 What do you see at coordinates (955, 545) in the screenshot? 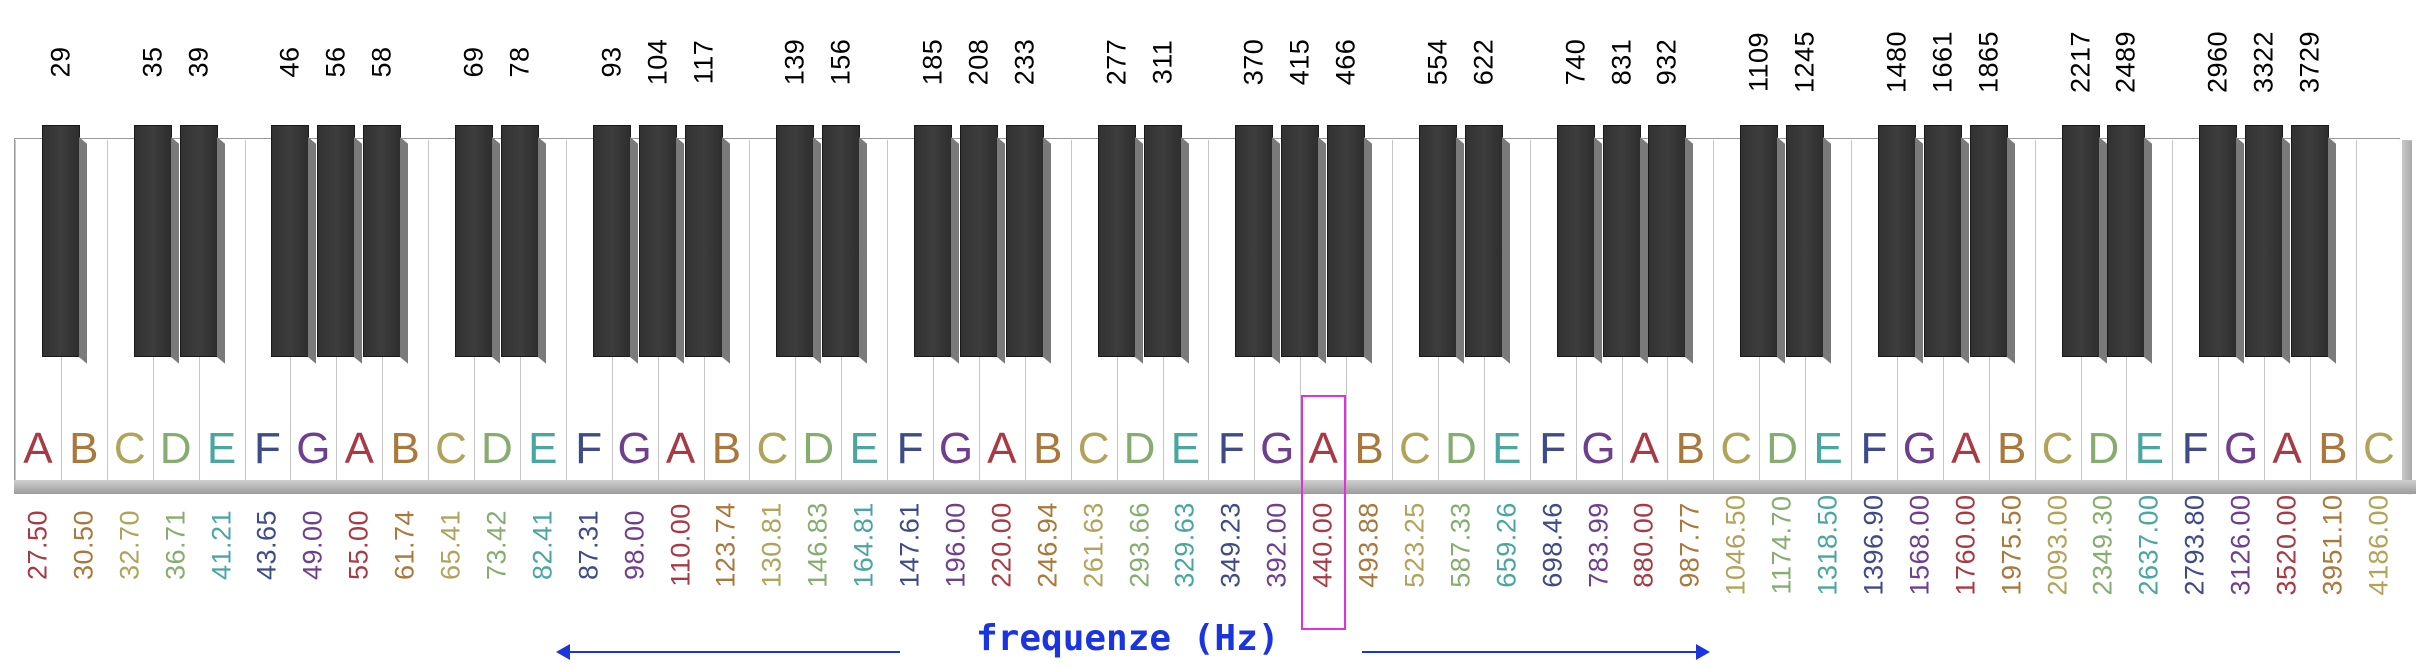
I see `white-key-frequency: 196.00` at bounding box center [955, 545].